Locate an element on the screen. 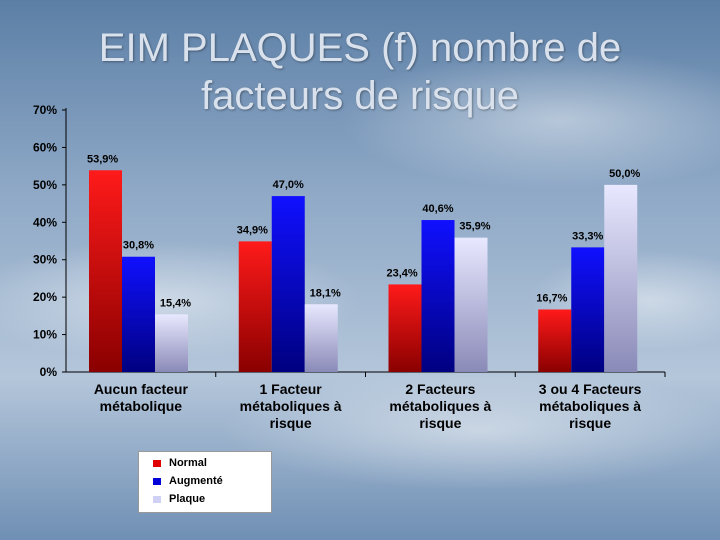  x-category-label: Aucun facteur is located at coordinates (141, 389).